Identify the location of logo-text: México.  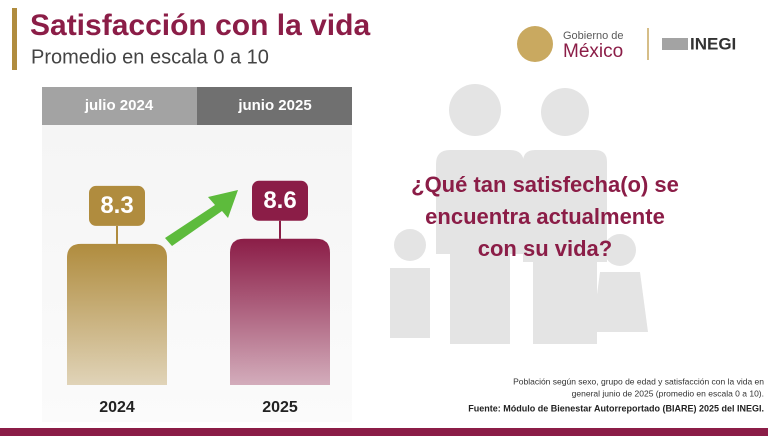
(593, 51).